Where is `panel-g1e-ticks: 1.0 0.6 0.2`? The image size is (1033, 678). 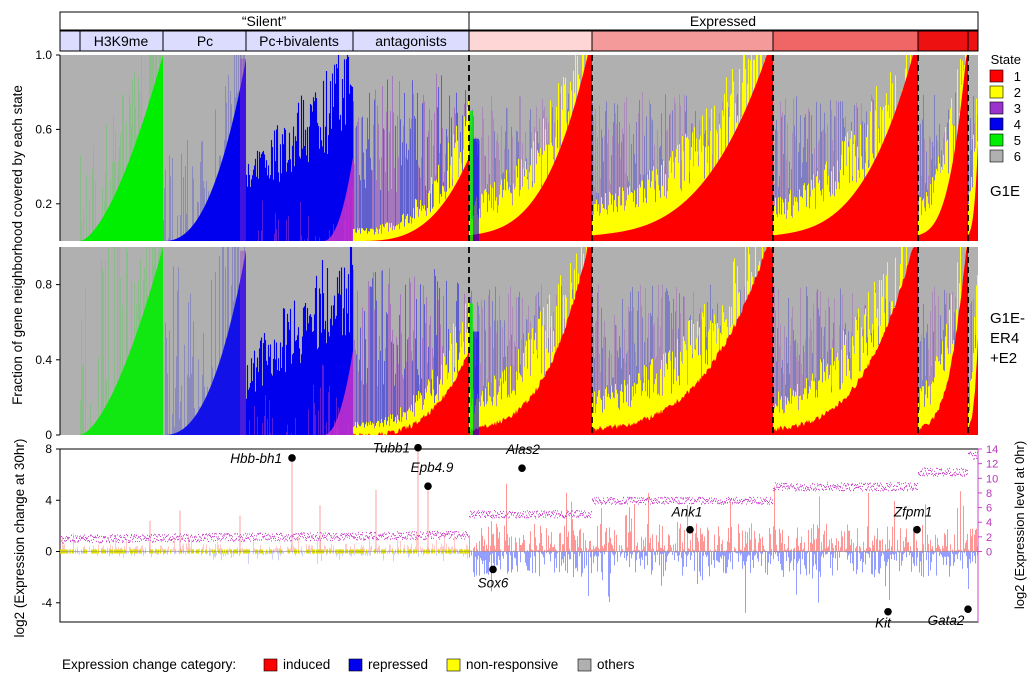
panel-g1e-ticks: 1.0 0.6 0.2 is located at coordinates (47, 129).